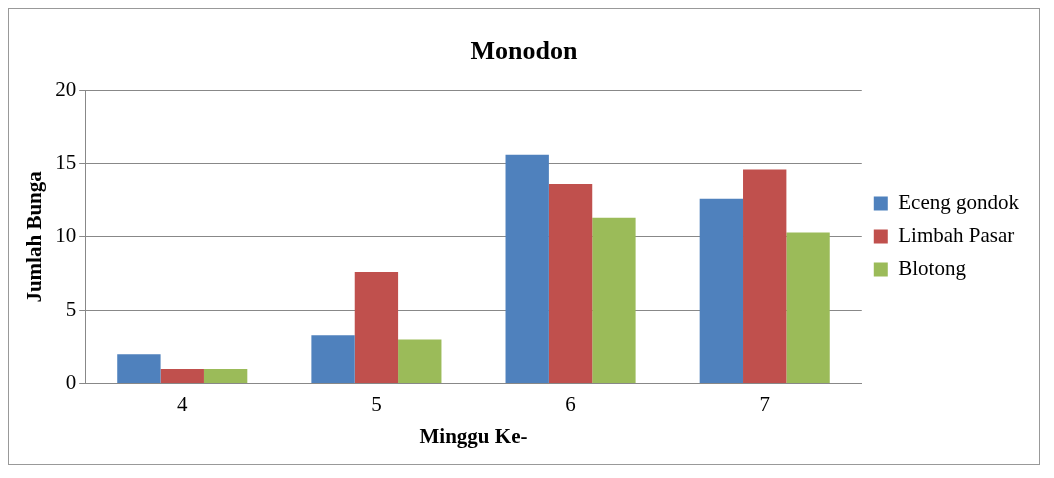  What do you see at coordinates (570, 403) in the screenshot?
I see `x-tick-label: 6` at bounding box center [570, 403].